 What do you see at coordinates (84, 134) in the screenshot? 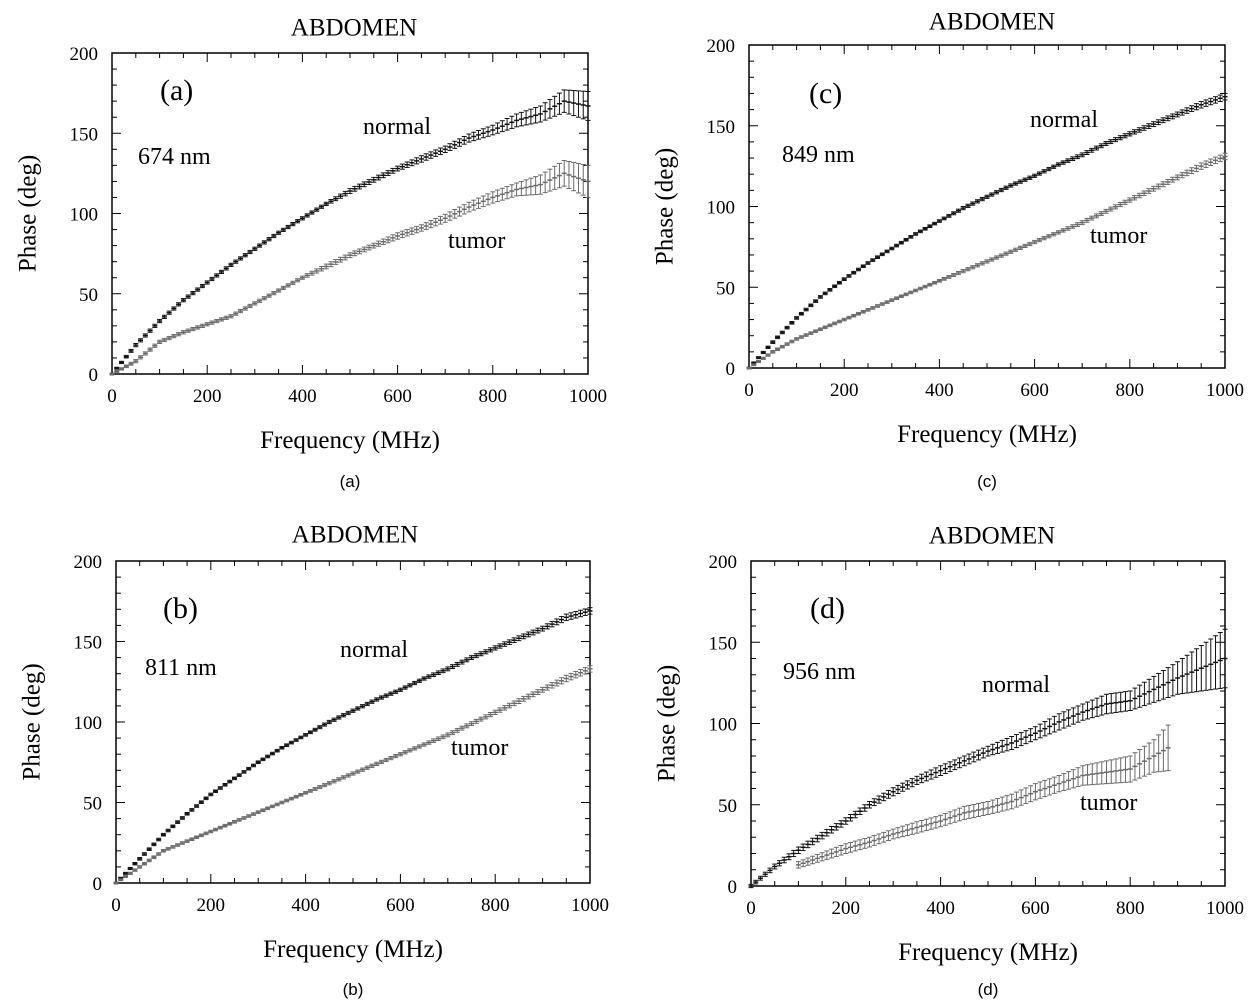
I see `y-tick-label: 150` at bounding box center [84, 134].